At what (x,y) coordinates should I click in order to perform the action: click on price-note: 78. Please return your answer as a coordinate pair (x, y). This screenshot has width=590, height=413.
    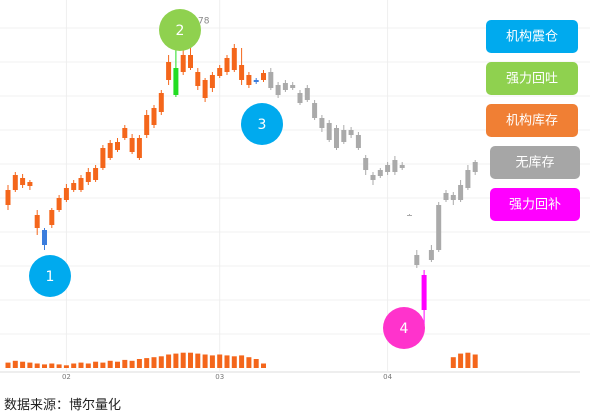
    Looking at the image, I should click on (204, 22).